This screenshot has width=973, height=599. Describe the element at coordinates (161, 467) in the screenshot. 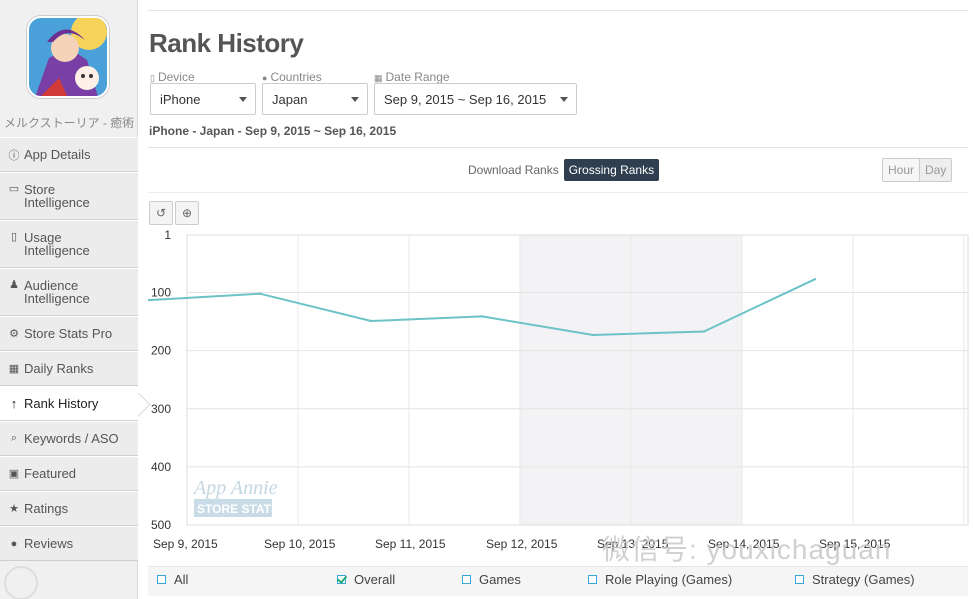

I see `y-tick-label: 400` at that location.